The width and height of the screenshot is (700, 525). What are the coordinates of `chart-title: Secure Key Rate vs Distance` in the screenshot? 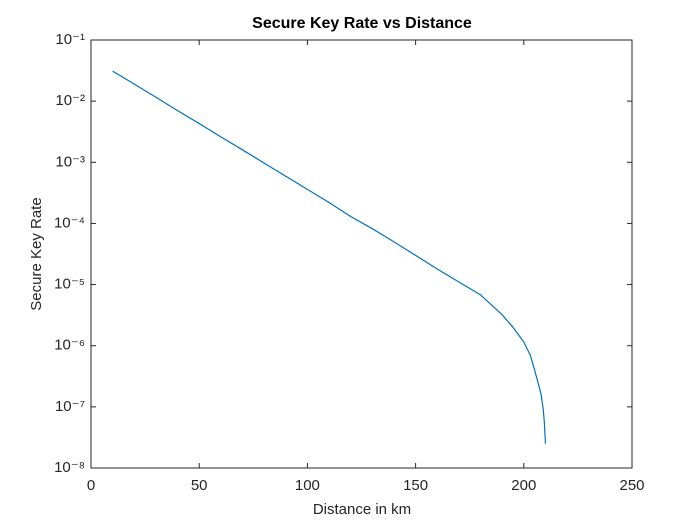 It's located at (362, 23).